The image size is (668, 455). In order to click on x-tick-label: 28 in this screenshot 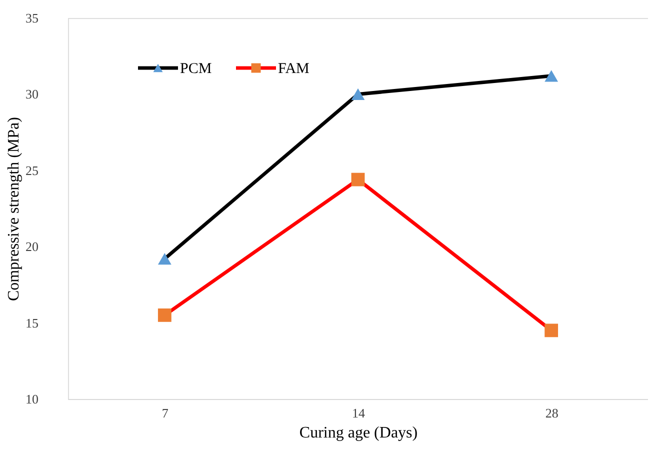, I will do `click(551, 413)`.